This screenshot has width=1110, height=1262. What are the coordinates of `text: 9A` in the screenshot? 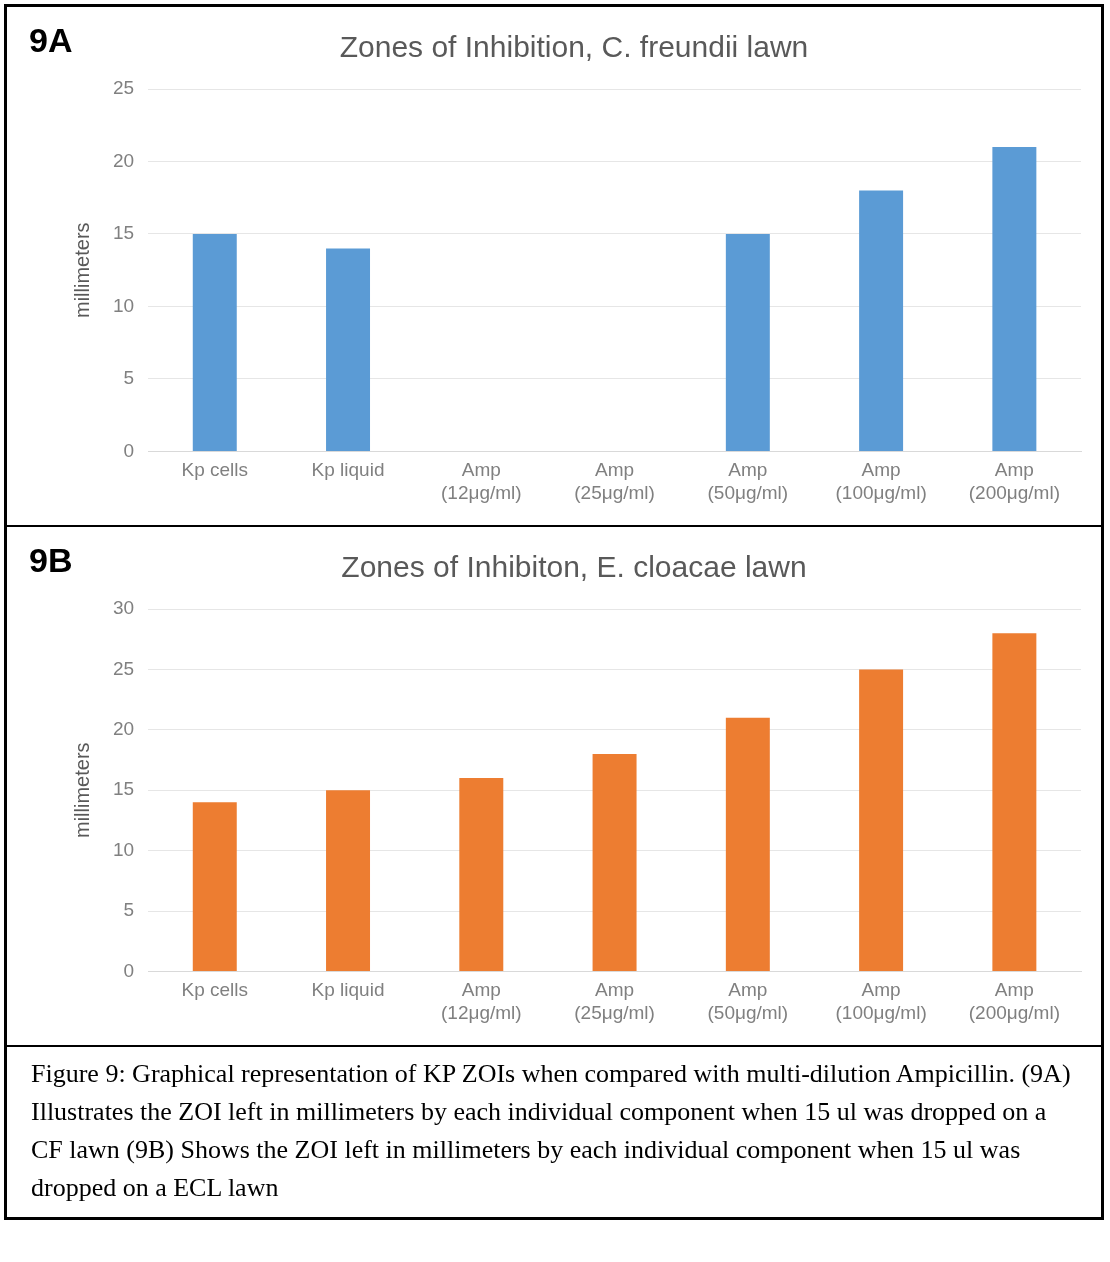 It's located at (51, 40).